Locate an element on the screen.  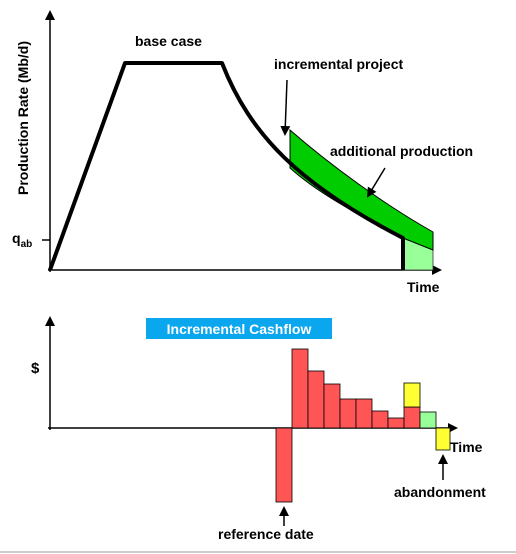
cash-y-label: $ is located at coordinates (35, 368).